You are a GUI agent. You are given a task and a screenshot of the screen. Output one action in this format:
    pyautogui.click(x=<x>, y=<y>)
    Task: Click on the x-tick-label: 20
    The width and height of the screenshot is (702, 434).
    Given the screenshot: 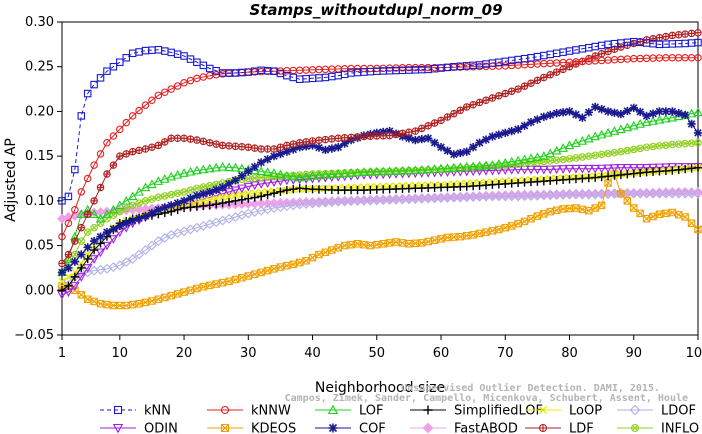 What is the action you would take?
    pyautogui.click(x=184, y=353)
    